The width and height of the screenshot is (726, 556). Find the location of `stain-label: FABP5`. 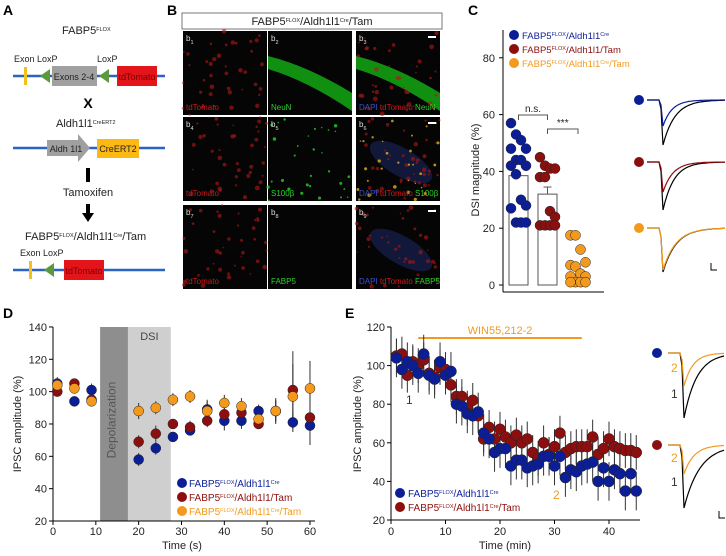

stain-label: FABP5 is located at coordinates (283, 281).